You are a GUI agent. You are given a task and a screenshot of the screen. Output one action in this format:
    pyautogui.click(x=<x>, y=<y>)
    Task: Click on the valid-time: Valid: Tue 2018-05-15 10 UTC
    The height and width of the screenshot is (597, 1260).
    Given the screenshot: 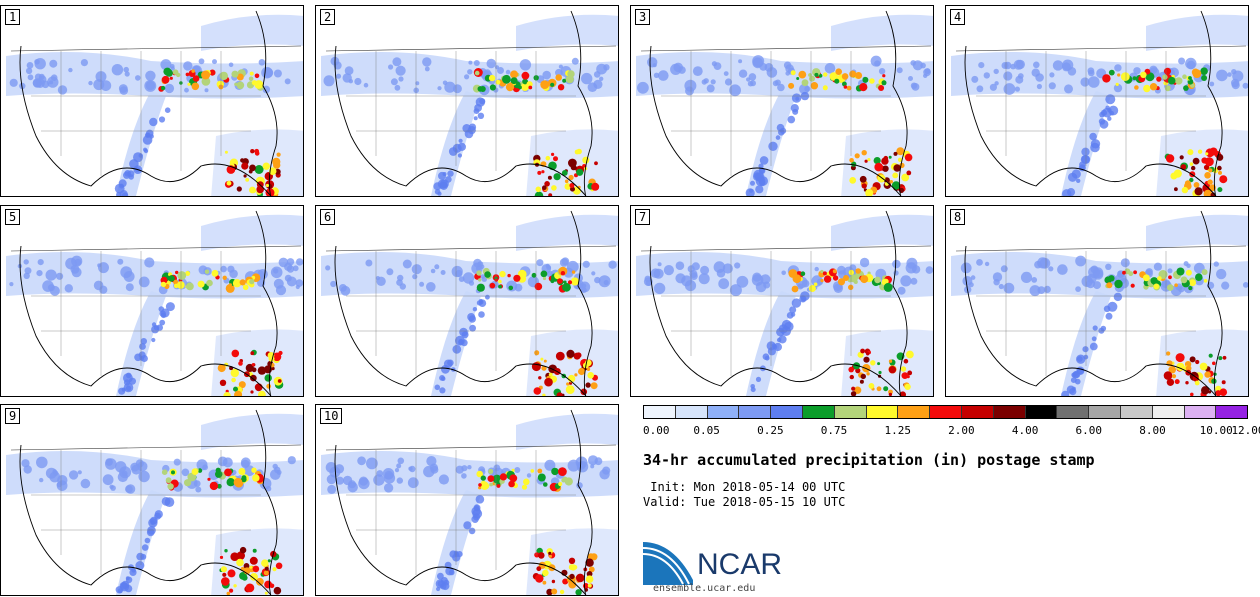 What is the action you would take?
    pyautogui.click(x=744, y=502)
    